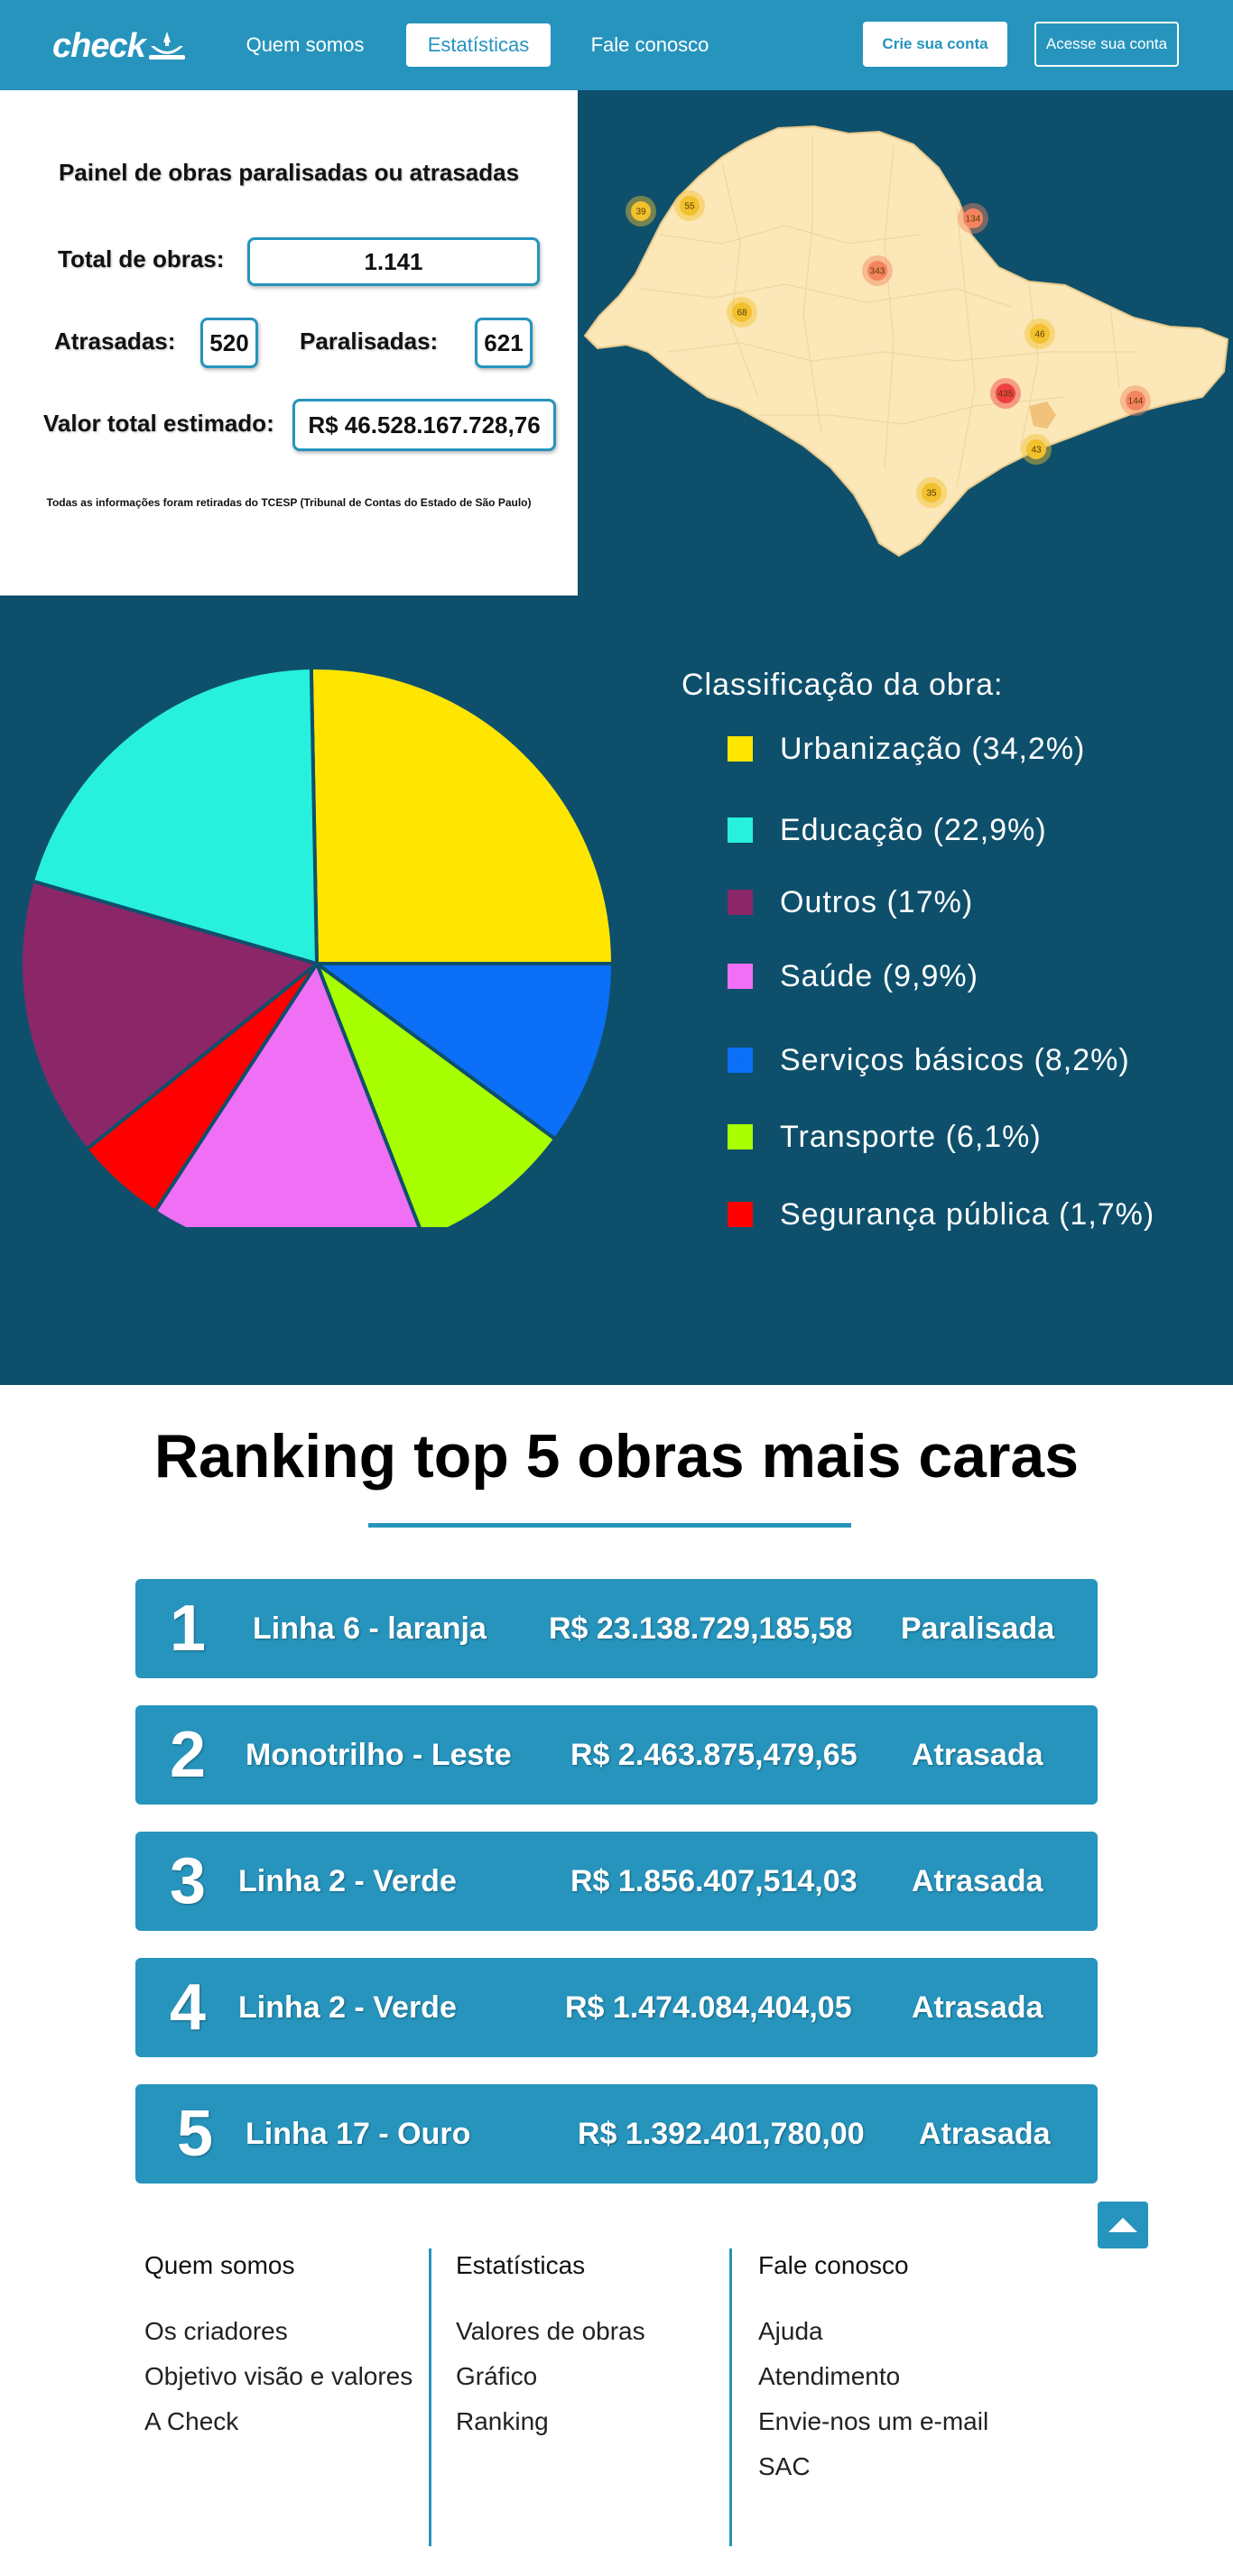 The height and width of the screenshot is (2576, 1233). What do you see at coordinates (790, 2331) in the screenshot?
I see `footer-link: Ajuda` at bounding box center [790, 2331].